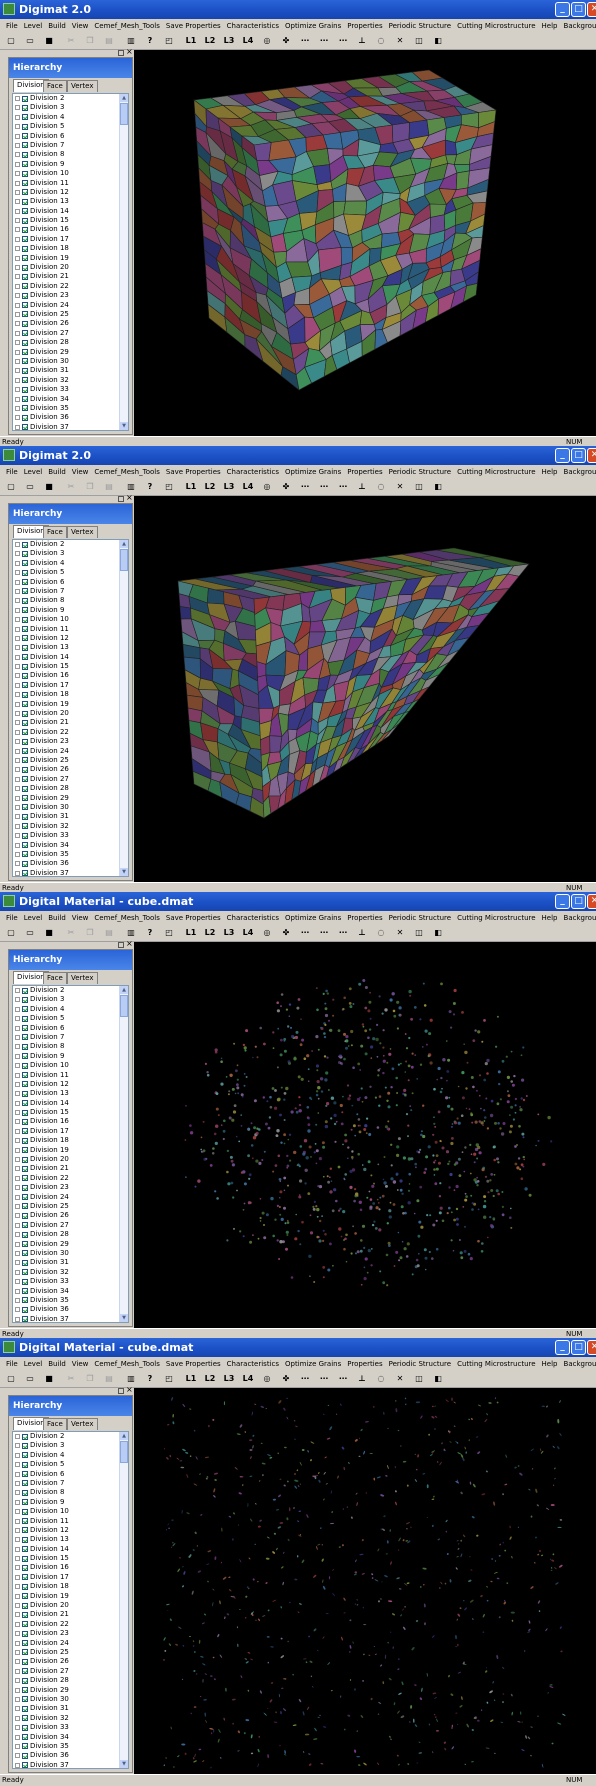 This screenshot has width=596, height=1786. Describe the element at coordinates (70, 1558) in the screenshot. I see `tree-item: Division 15` at that location.